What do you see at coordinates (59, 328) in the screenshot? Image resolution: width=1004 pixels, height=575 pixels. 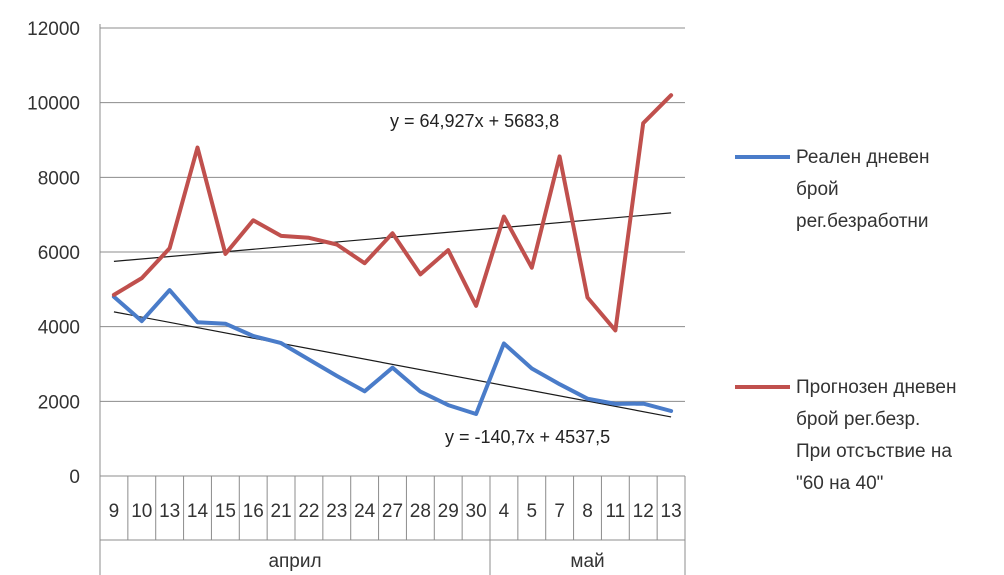 I see `y-tick-label: 4000` at bounding box center [59, 328].